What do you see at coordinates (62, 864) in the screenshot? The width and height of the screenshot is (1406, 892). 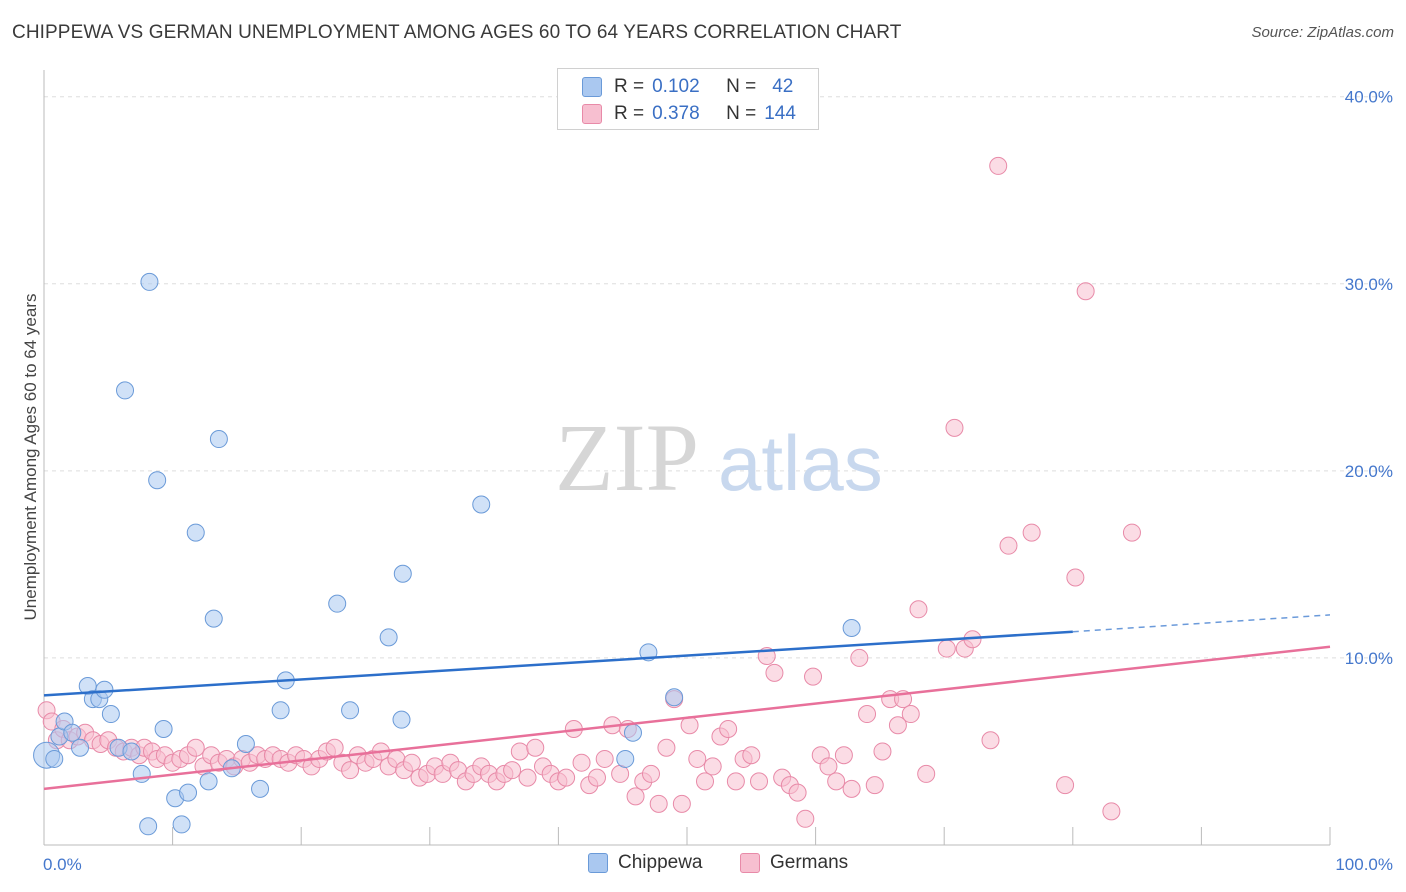 I see `x-tick-min: 0.0%` at bounding box center [62, 864].